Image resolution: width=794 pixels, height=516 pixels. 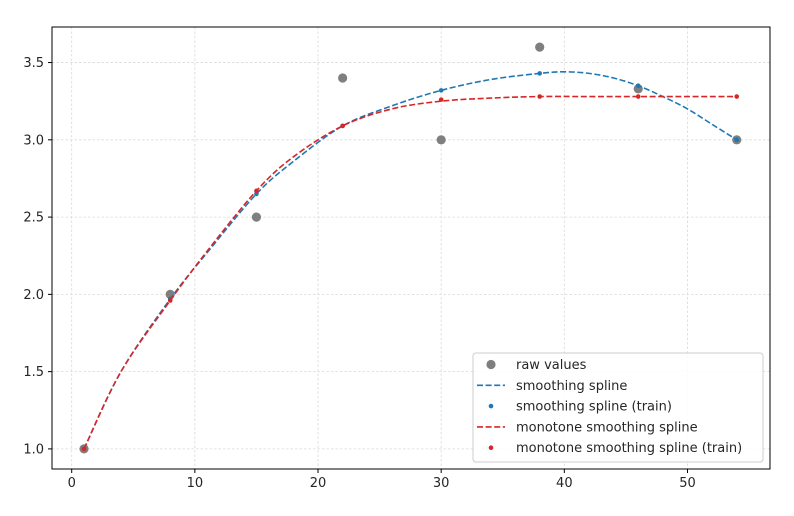 I want to click on x-tick-label: 20, so click(x=318, y=483).